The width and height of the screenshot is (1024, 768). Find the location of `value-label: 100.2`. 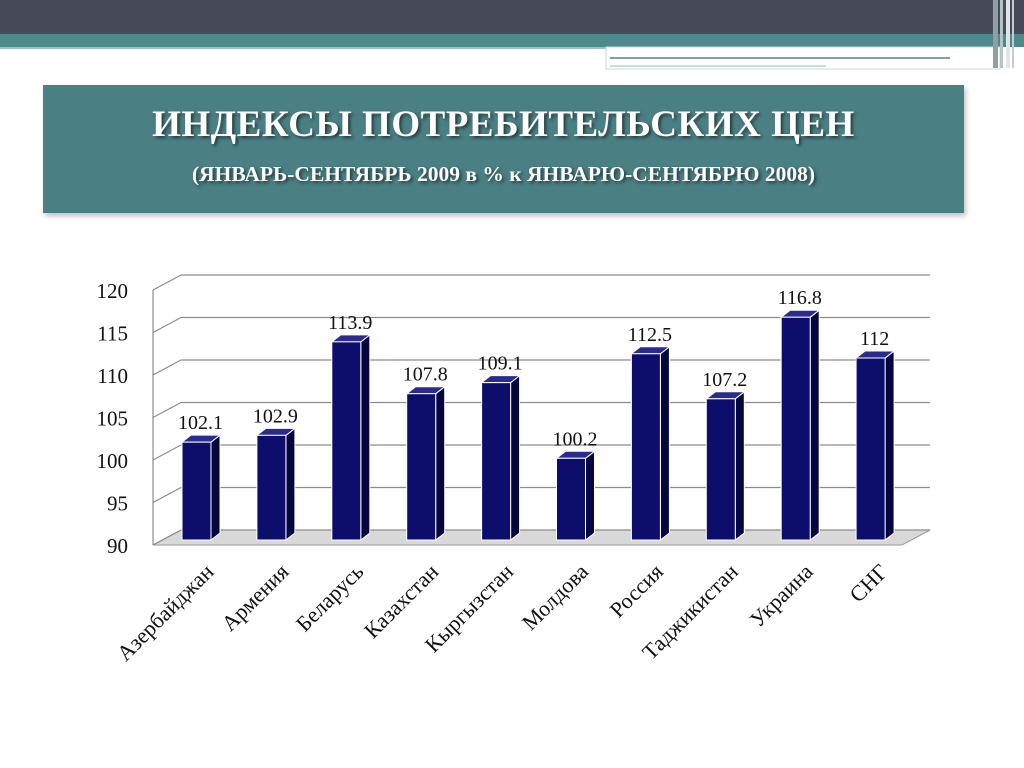

value-label: 100.2 is located at coordinates (575, 439).